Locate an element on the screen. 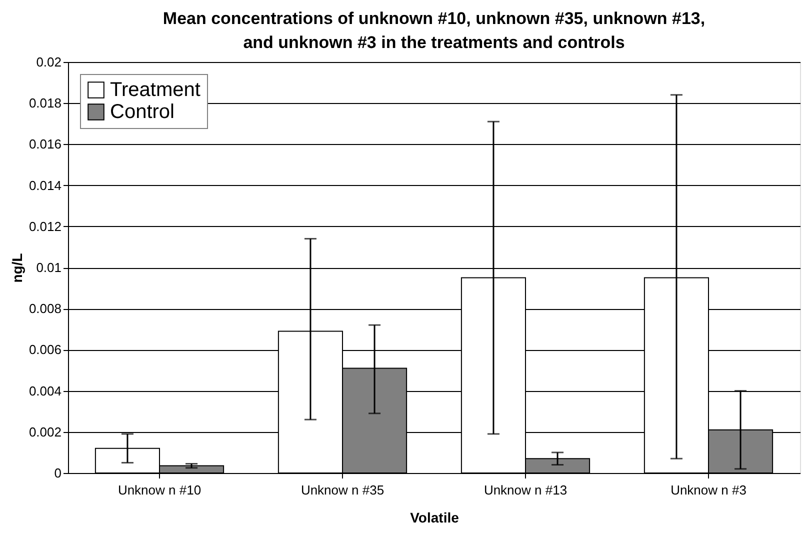 Image resolution: width=811 pixels, height=535 pixels. y-tick-label: 0.002 is located at coordinates (45, 432).